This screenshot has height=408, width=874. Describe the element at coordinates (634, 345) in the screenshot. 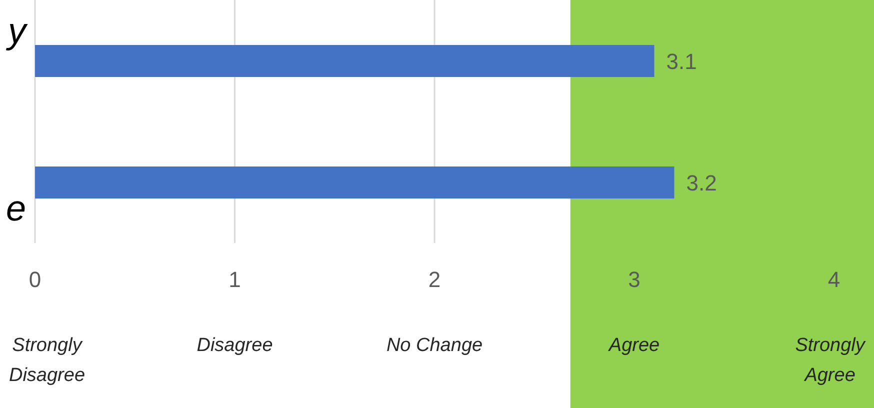

I see `text: Agree` at that location.